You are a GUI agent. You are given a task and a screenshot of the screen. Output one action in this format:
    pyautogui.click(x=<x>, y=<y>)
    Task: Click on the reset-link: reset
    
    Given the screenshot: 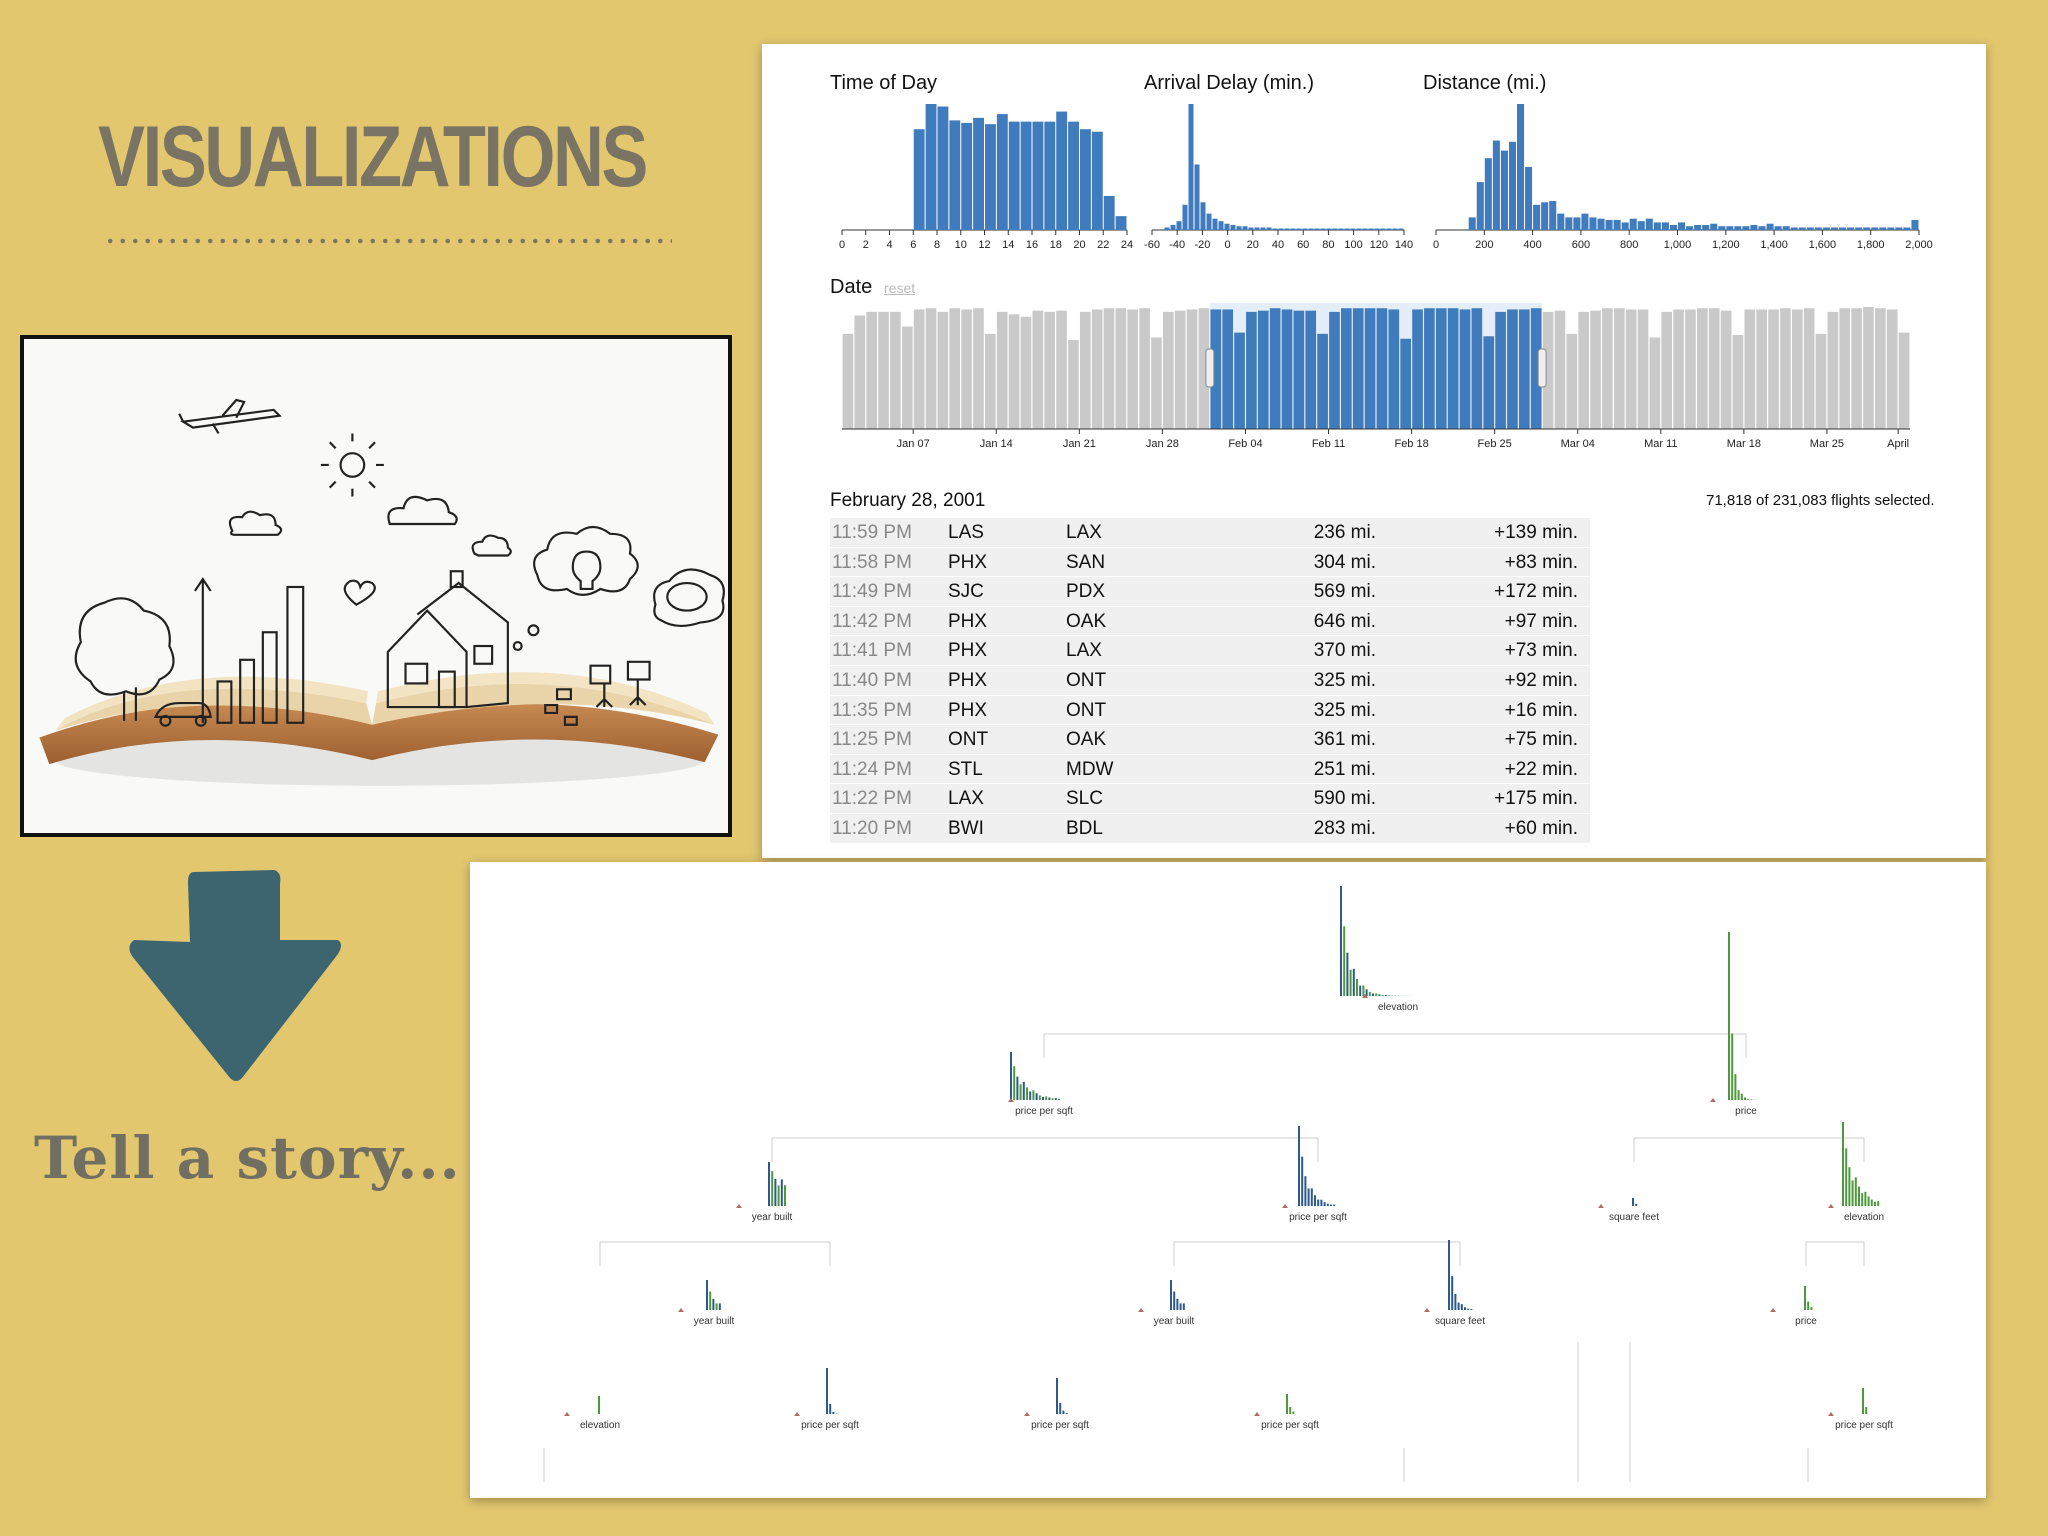 What is the action you would take?
    pyautogui.click(x=900, y=288)
    